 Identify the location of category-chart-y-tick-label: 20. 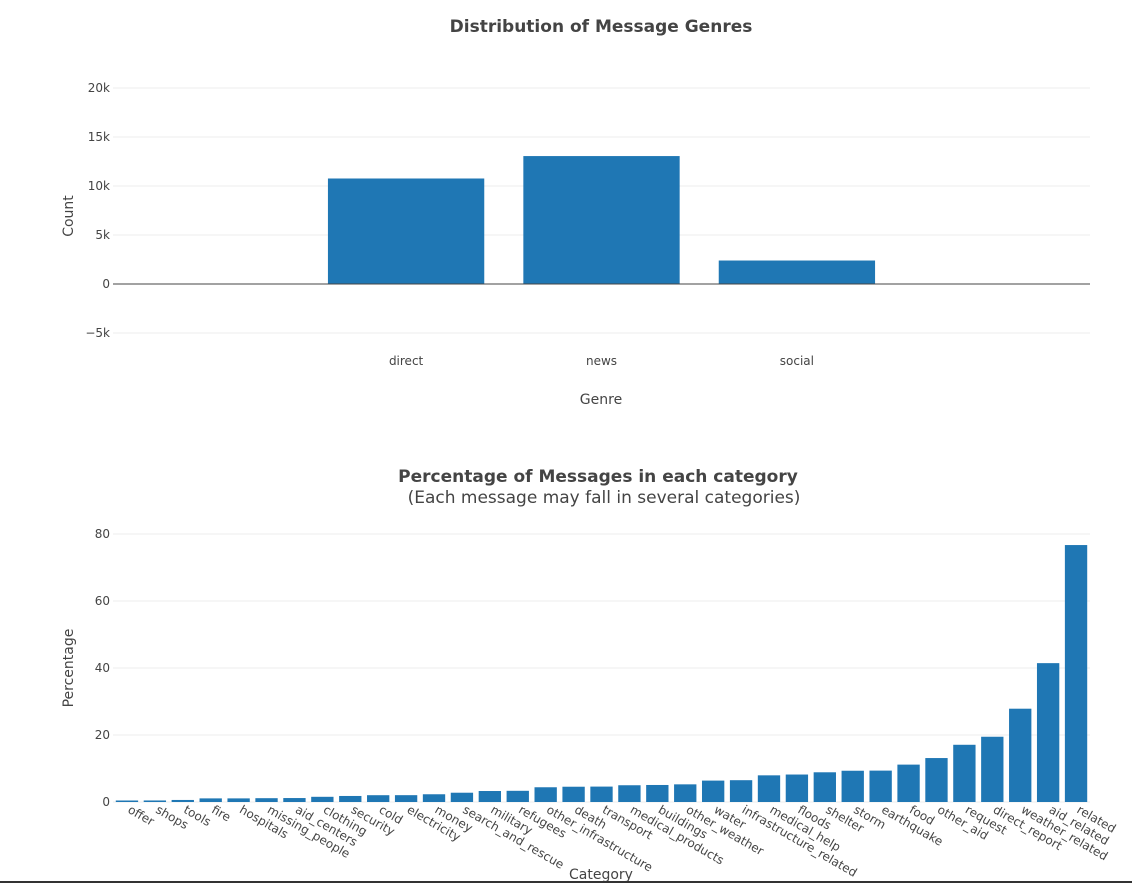
(102, 735).